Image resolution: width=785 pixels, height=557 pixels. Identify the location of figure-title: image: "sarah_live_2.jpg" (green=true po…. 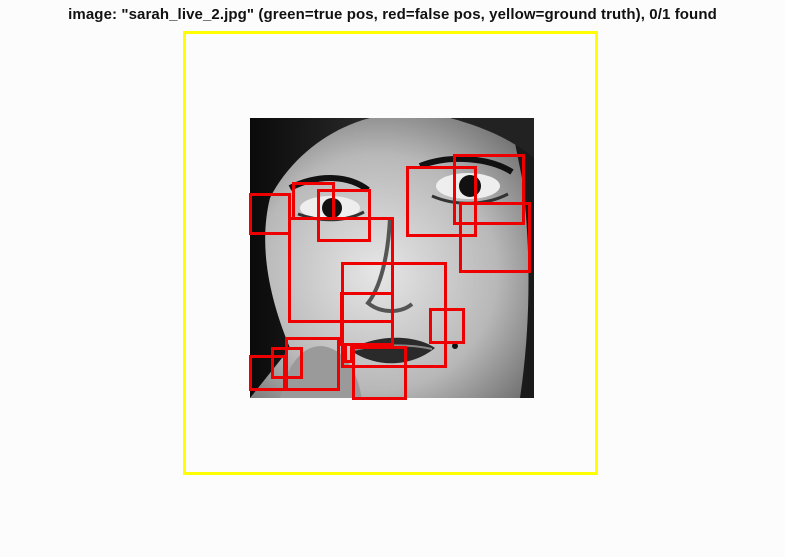
(392, 14).